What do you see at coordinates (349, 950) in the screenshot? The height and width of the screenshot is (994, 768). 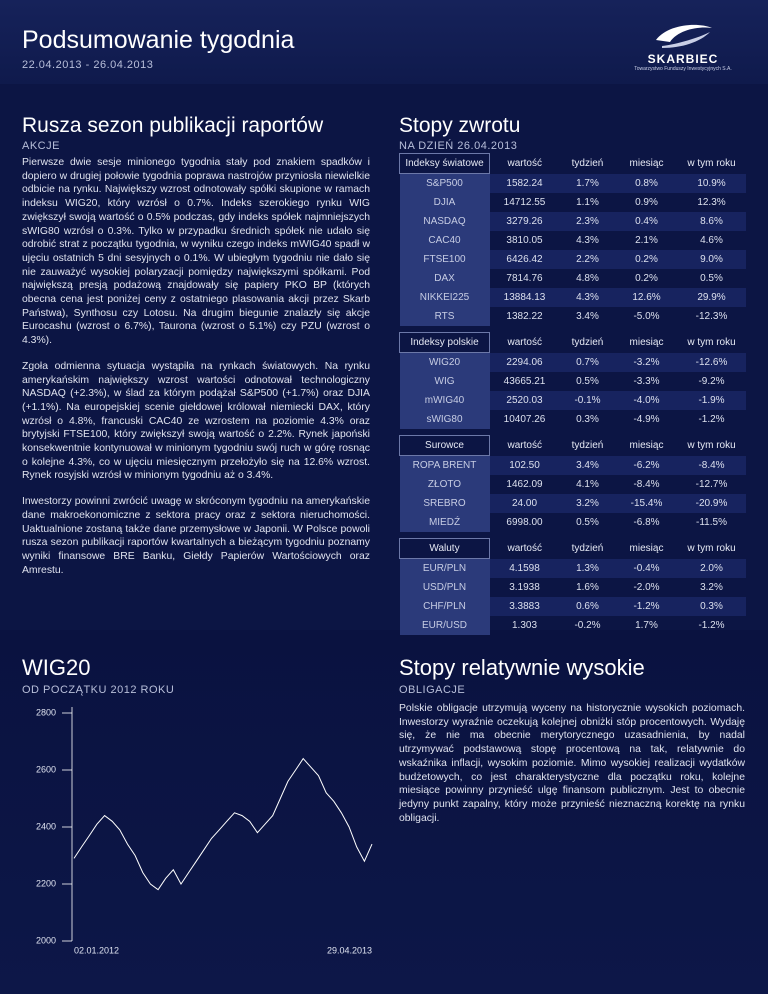 I see `x-tick-label: 29.04.2013` at bounding box center [349, 950].